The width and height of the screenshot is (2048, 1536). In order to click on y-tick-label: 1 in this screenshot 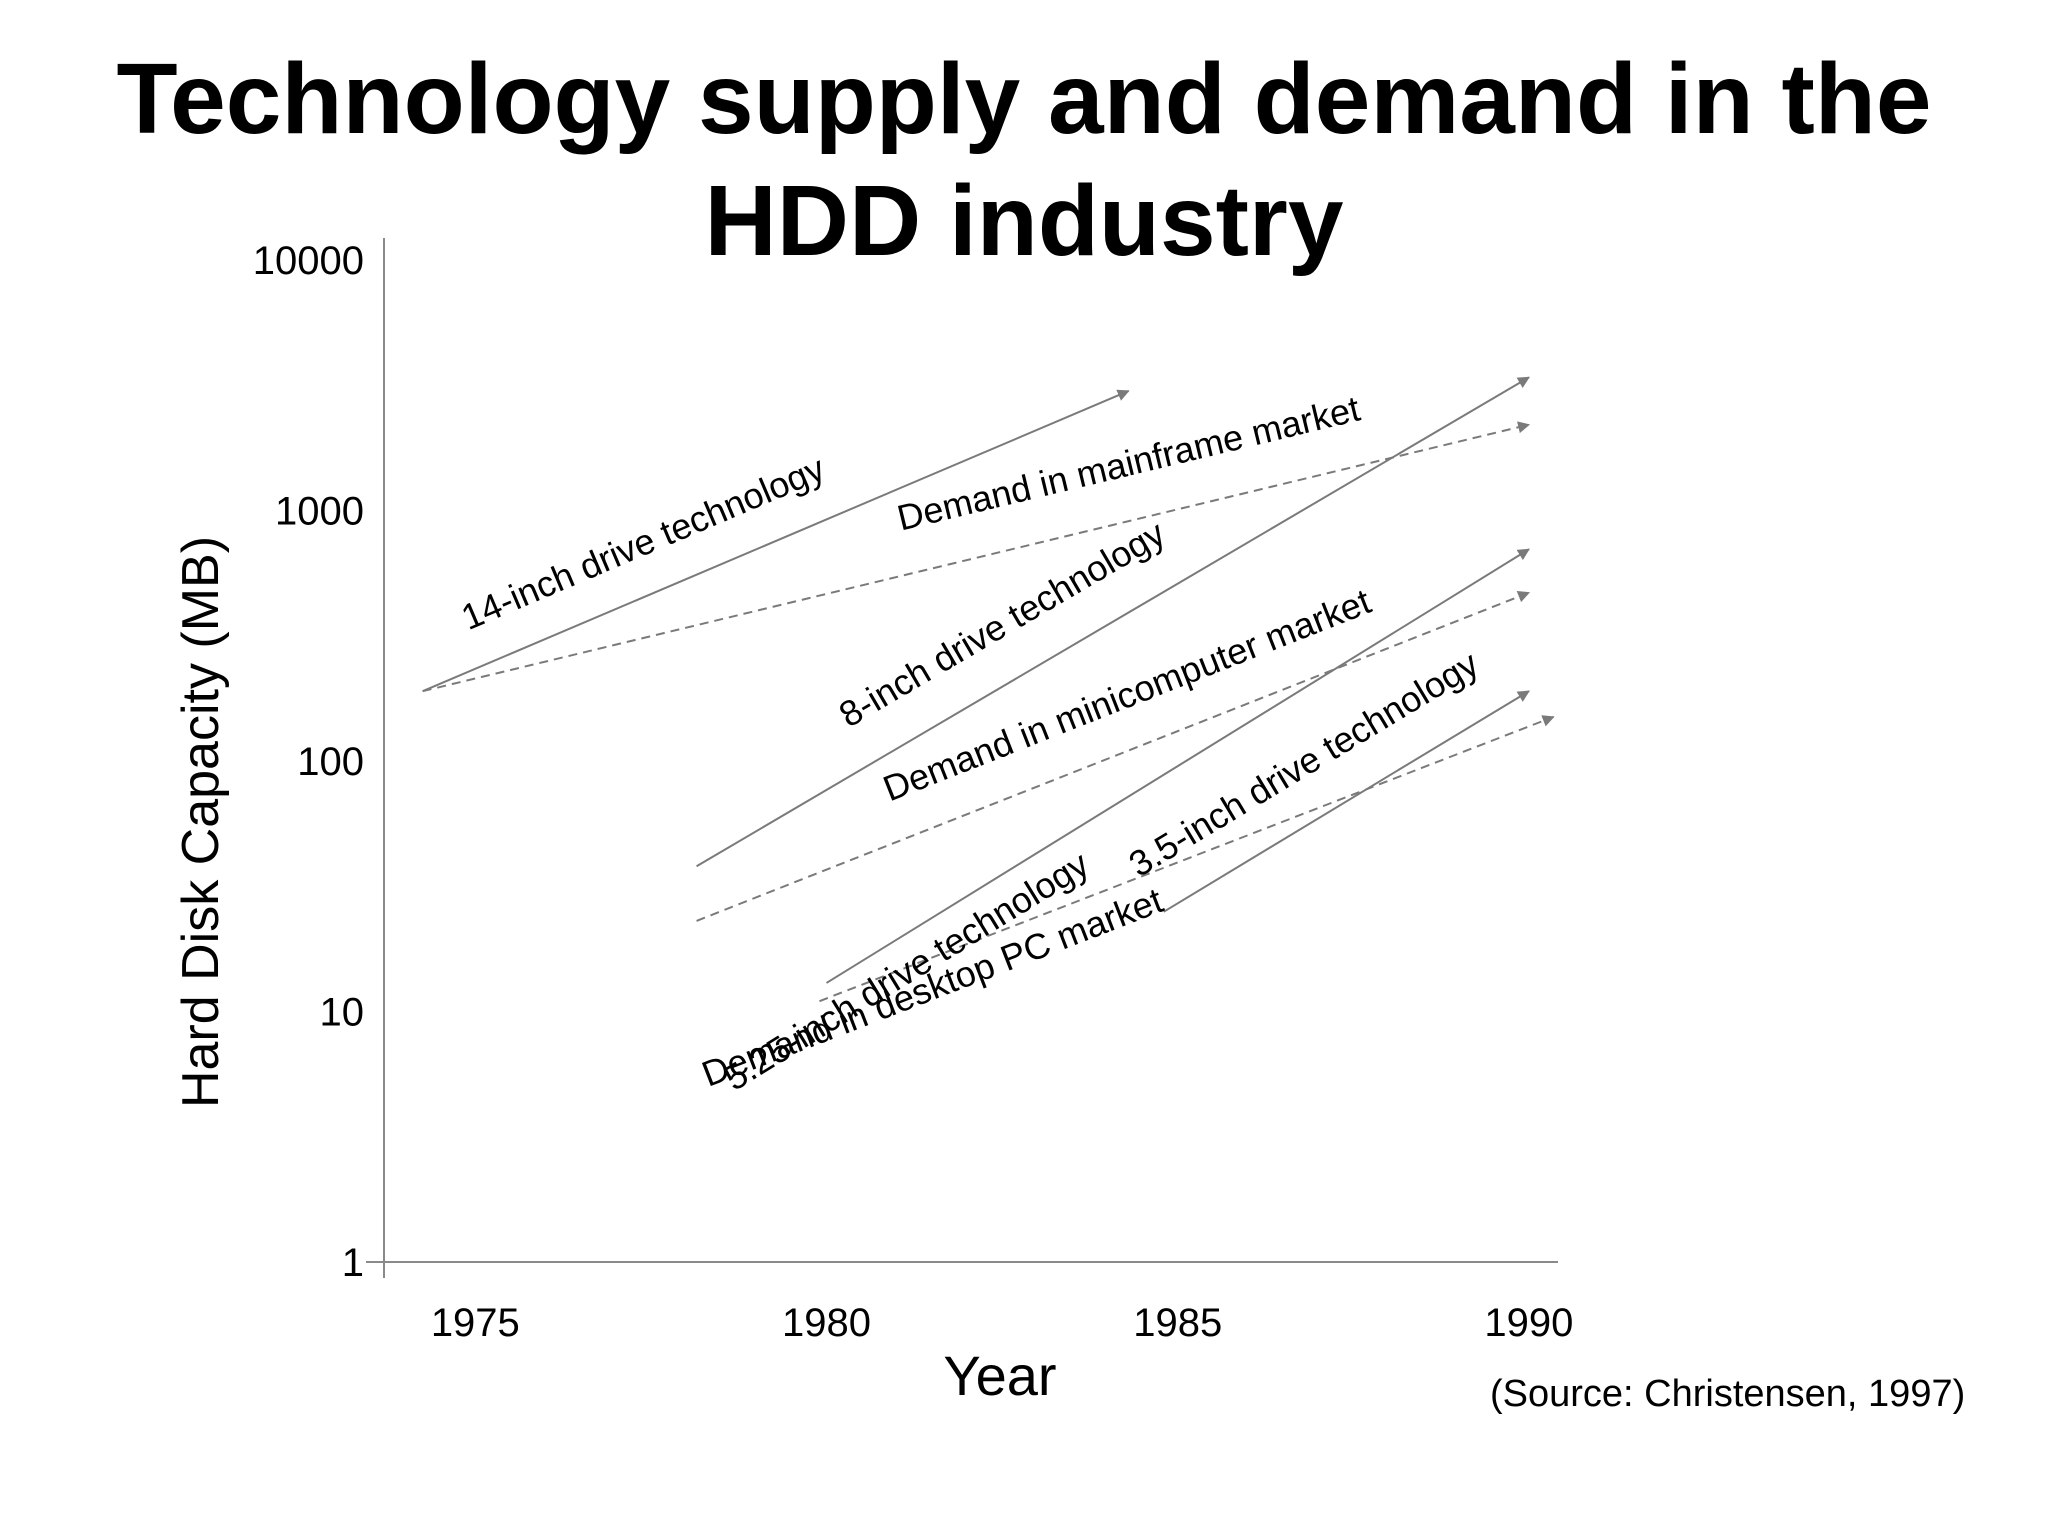, I will do `click(353, 1263)`.